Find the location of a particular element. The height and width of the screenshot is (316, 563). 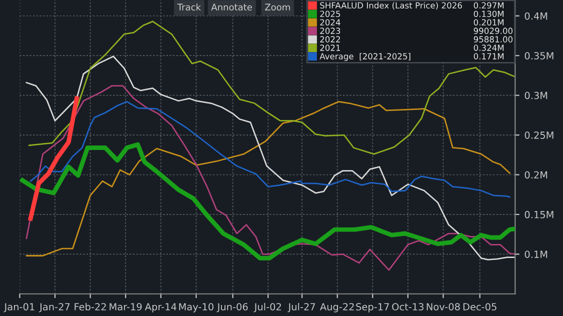

y-tick-label: 0.4M is located at coordinates (536, 16).